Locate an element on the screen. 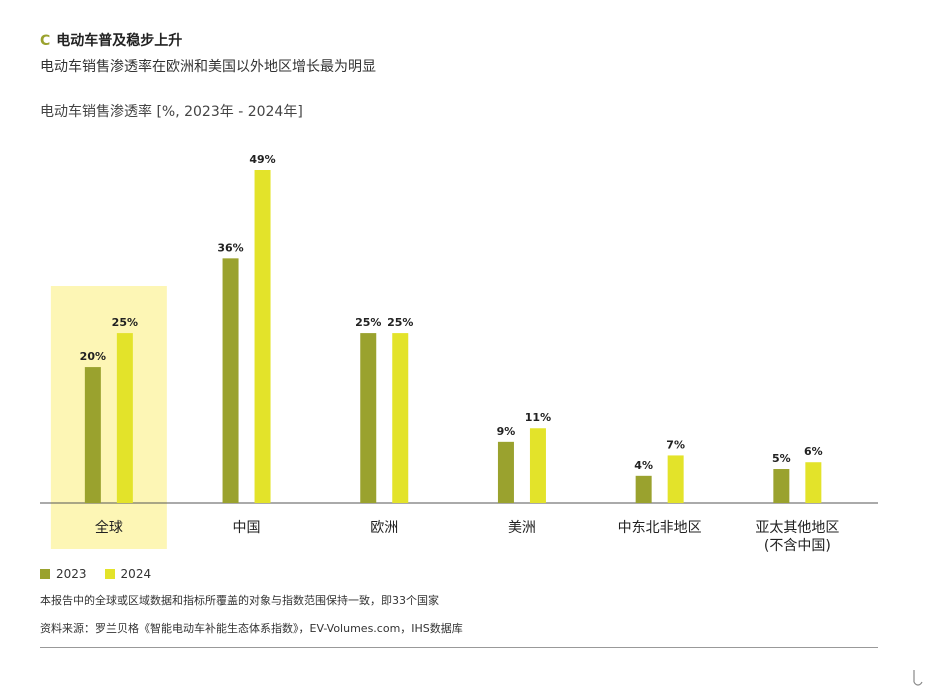  data-label-2024-1: 49% is located at coordinates (262, 159).